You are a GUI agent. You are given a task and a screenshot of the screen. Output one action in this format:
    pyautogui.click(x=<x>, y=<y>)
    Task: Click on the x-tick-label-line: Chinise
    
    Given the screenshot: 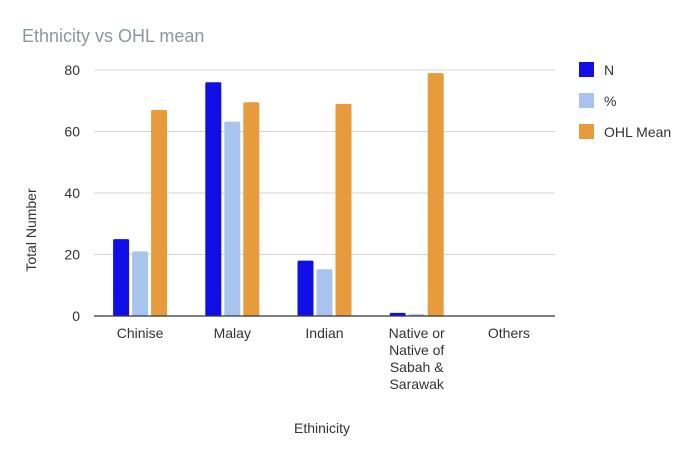 What is the action you would take?
    pyautogui.click(x=140, y=333)
    